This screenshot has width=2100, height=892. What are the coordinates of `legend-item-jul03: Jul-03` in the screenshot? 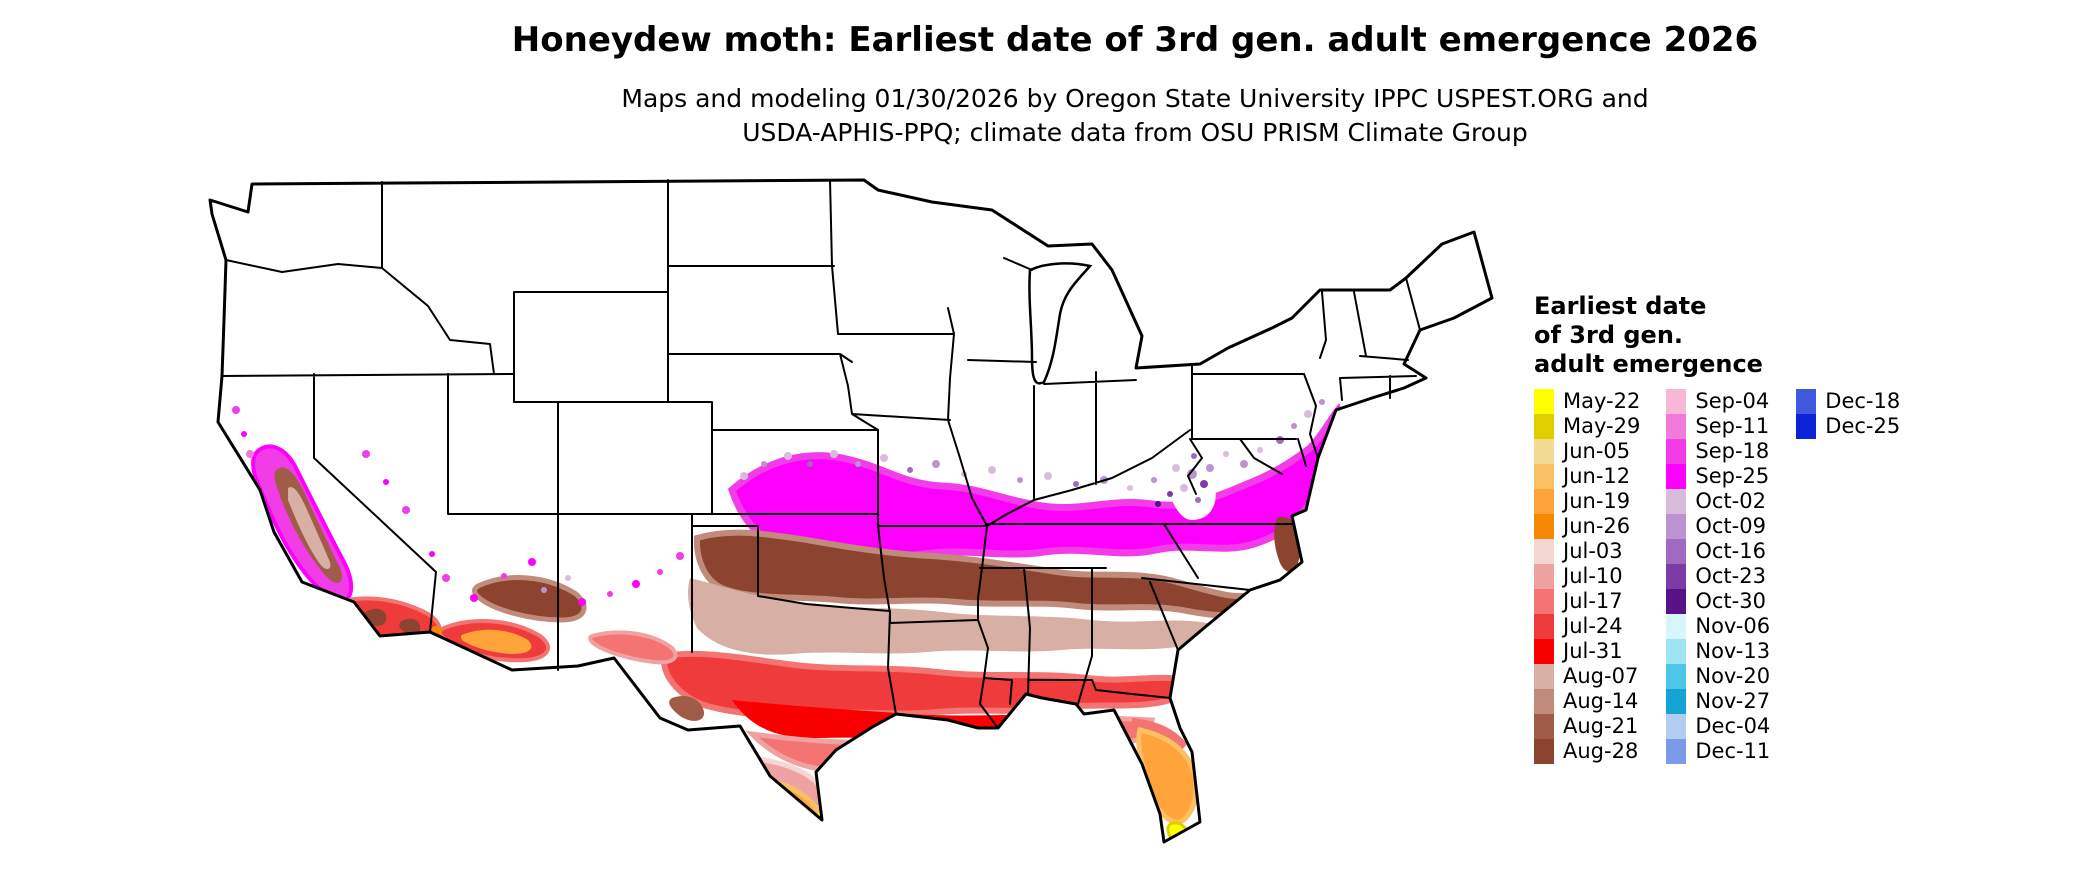 It's located at (1587, 551).